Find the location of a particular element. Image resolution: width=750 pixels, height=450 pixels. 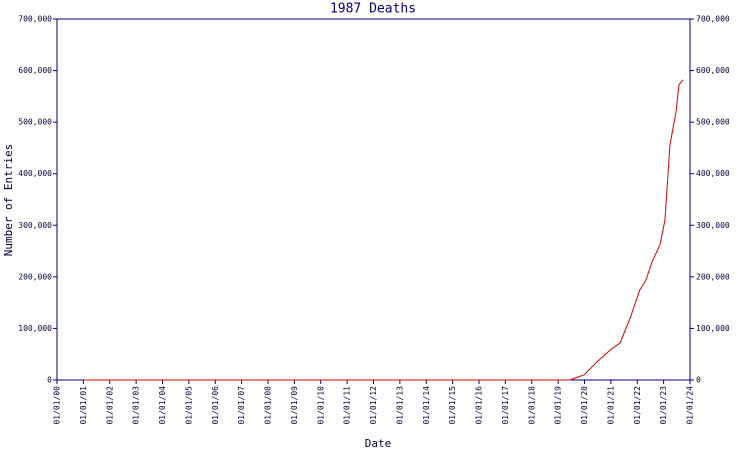

x-tick-label: 01/01/02 is located at coordinates (109, 405).